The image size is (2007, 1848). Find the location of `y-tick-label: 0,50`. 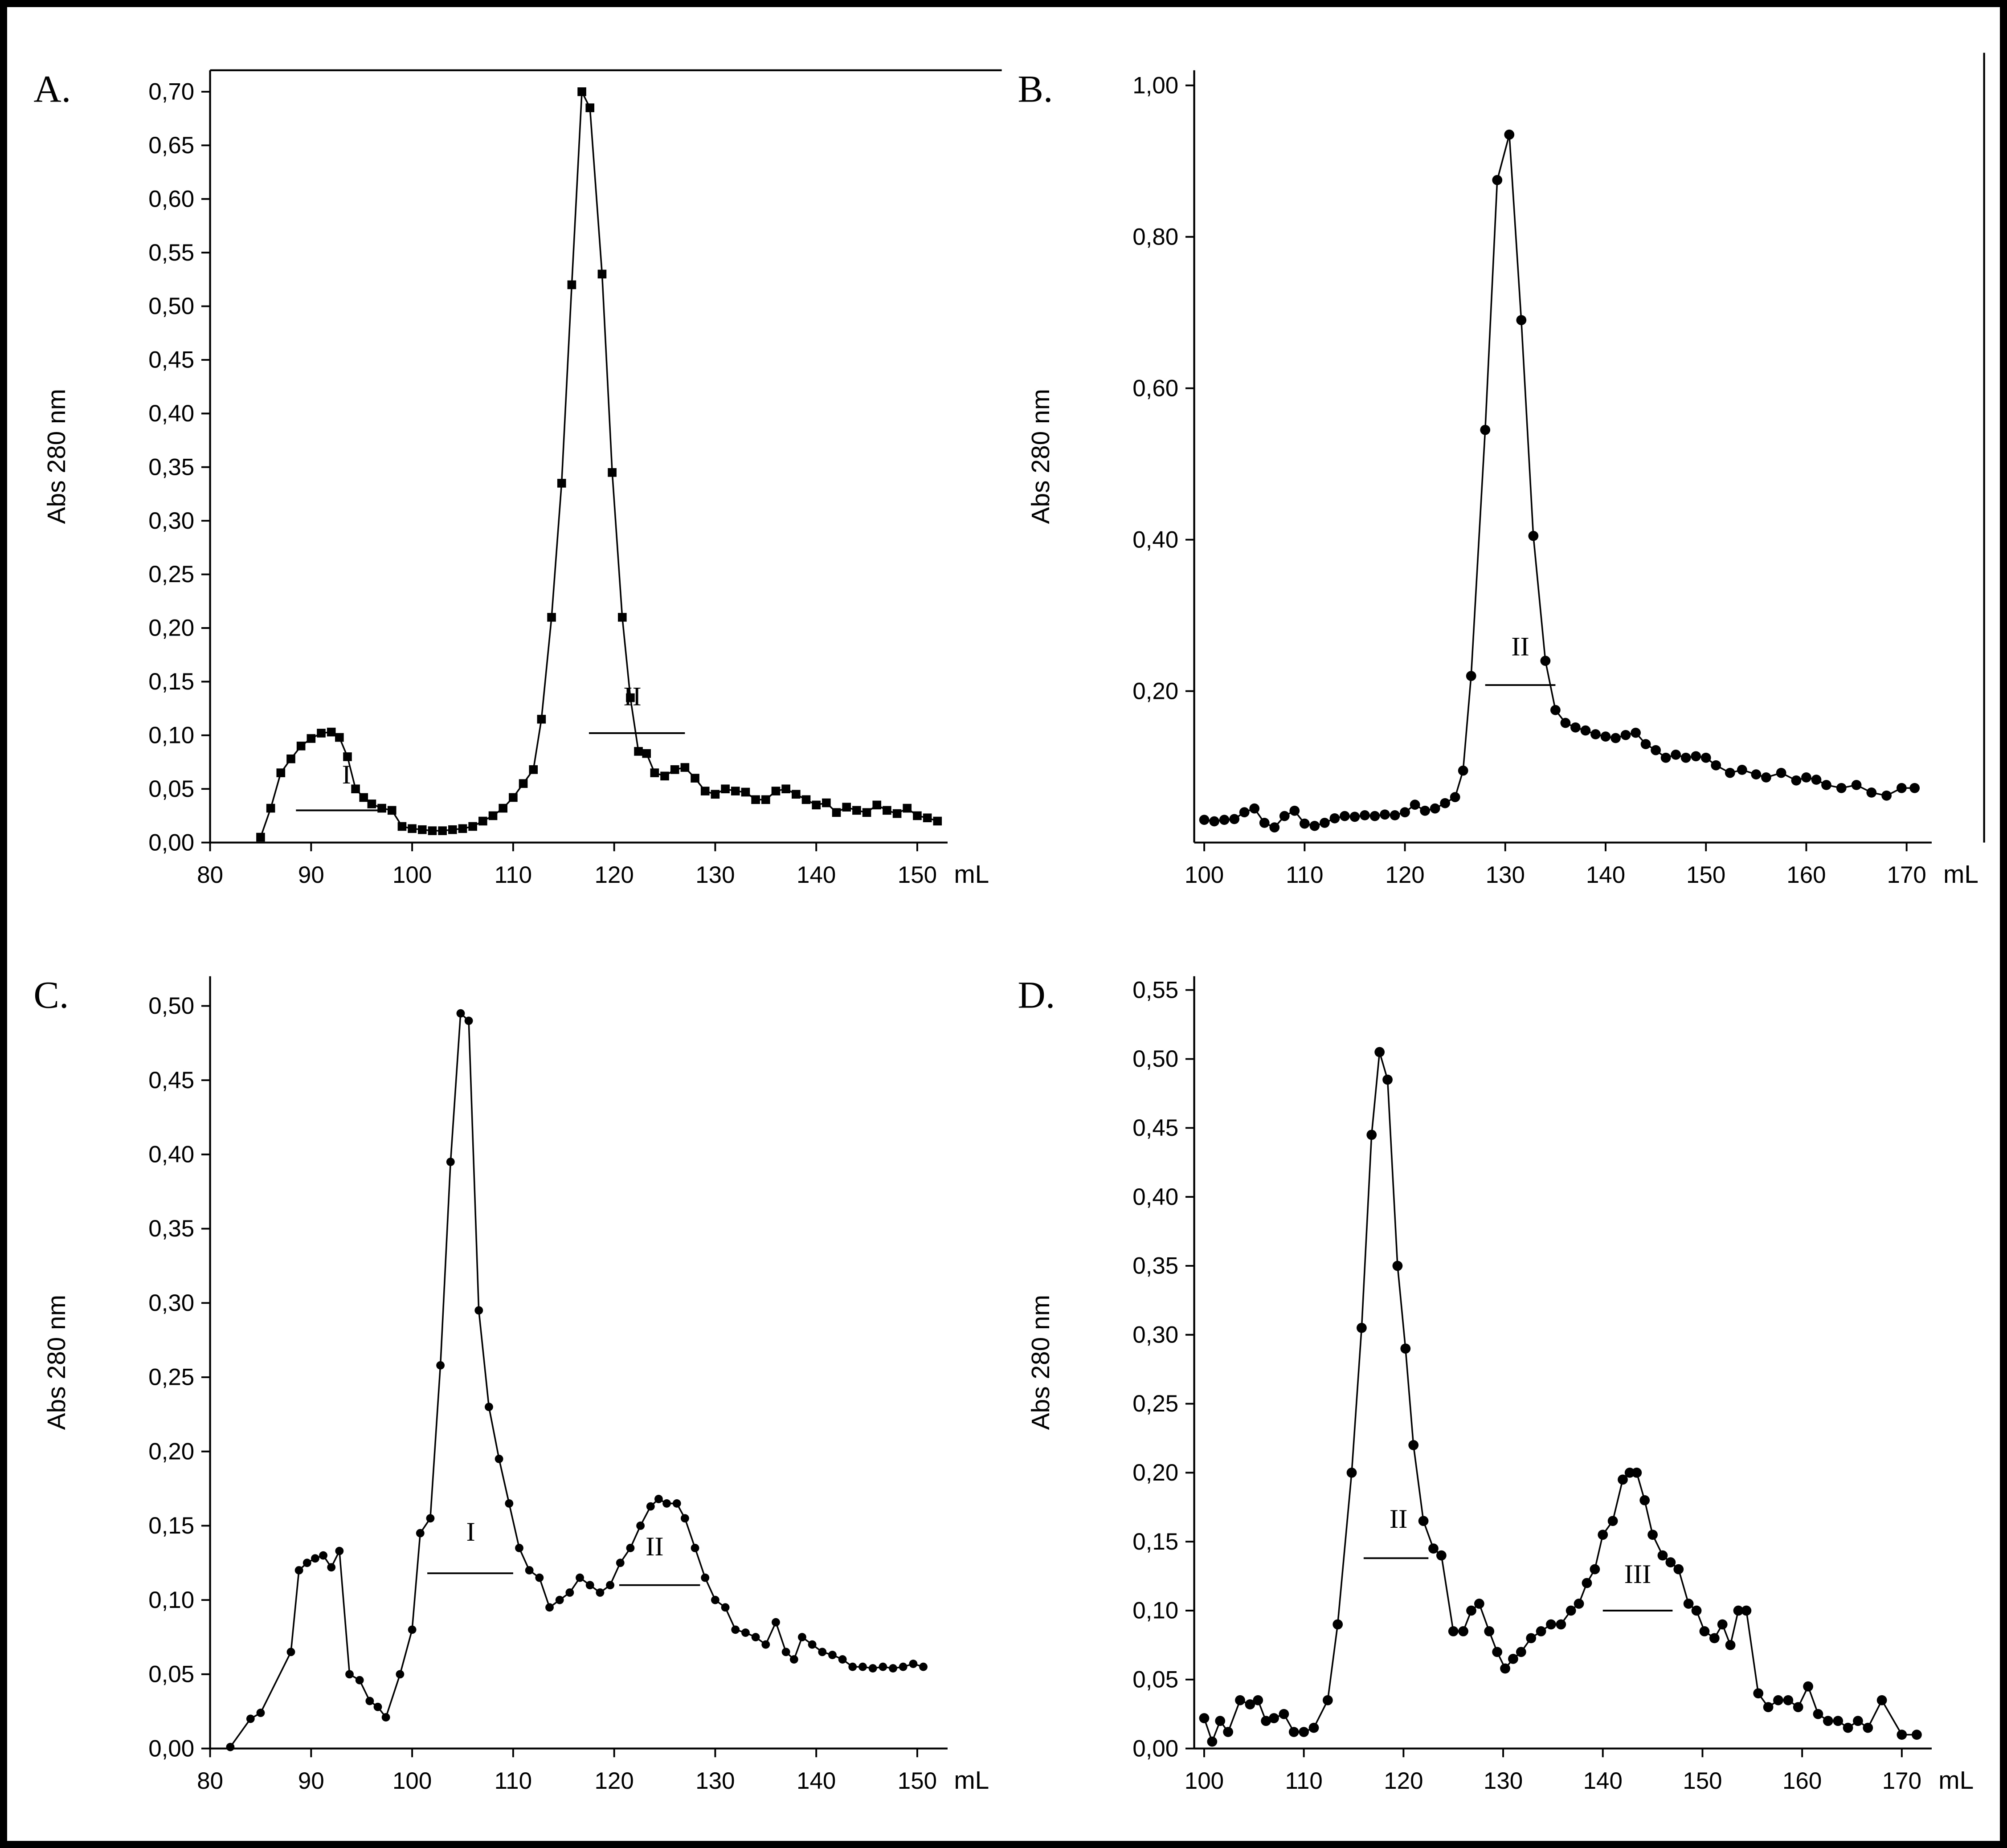

y-tick-label: 0,50 is located at coordinates (171, 1006).